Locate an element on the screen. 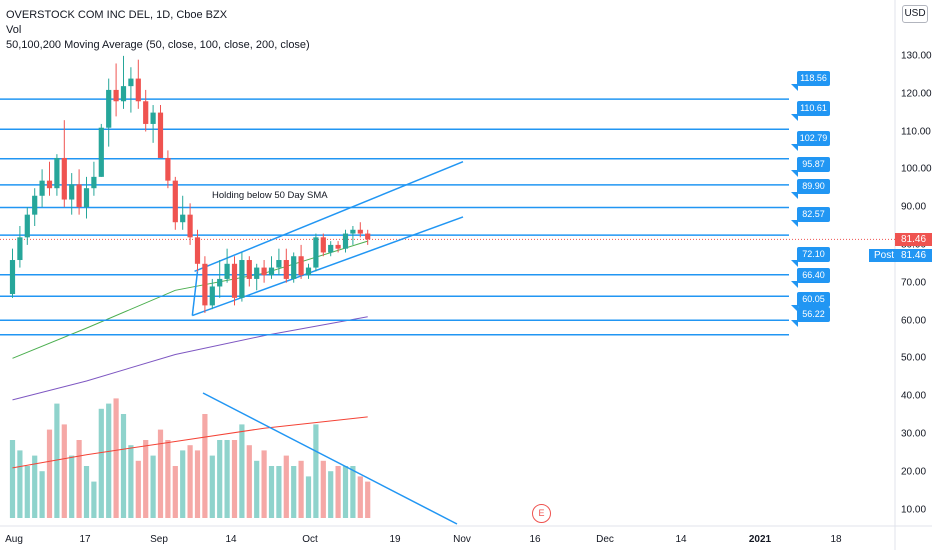  chart-annotation: Holding below 50 Day SMA is located at coordinates (270, 195).